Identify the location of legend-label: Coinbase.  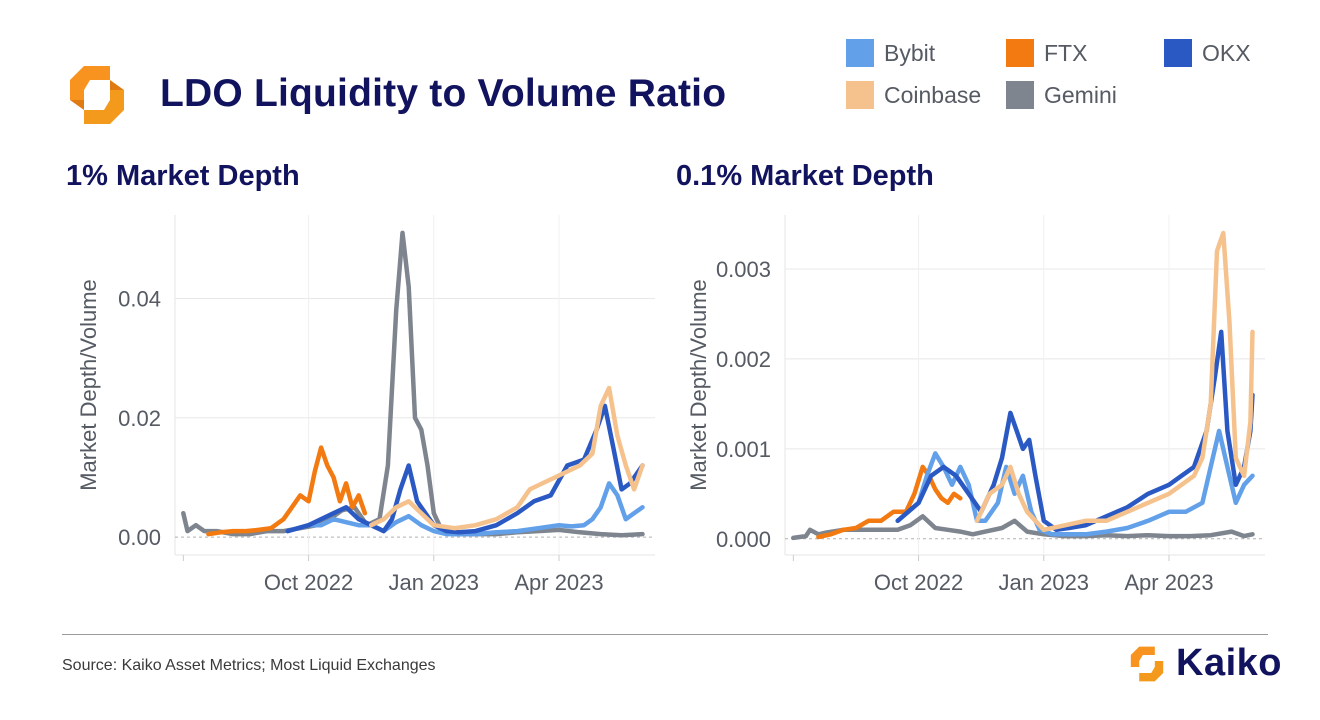
(933, 94).